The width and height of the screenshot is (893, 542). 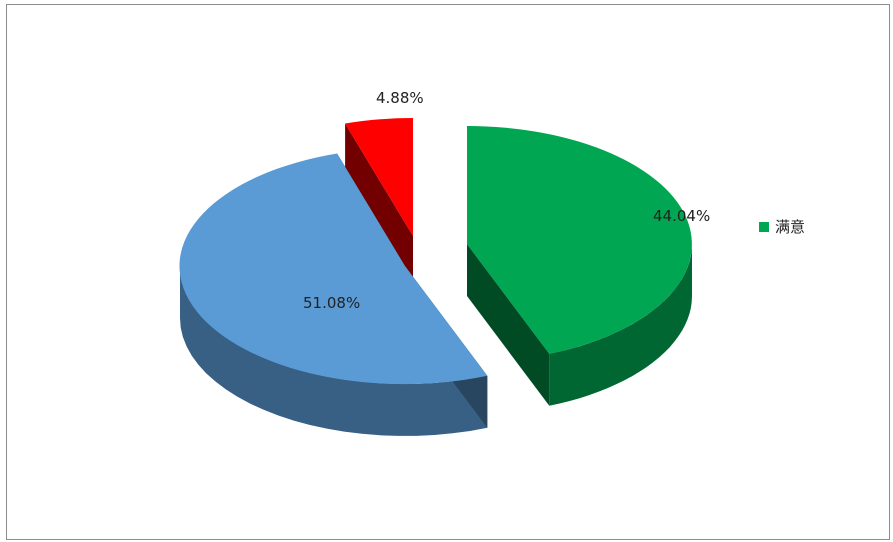 What do you see at coordinates (790, 227) in the screenshot?
I see `legend-label-manyi: 满意` at bounding box center [790, 227].